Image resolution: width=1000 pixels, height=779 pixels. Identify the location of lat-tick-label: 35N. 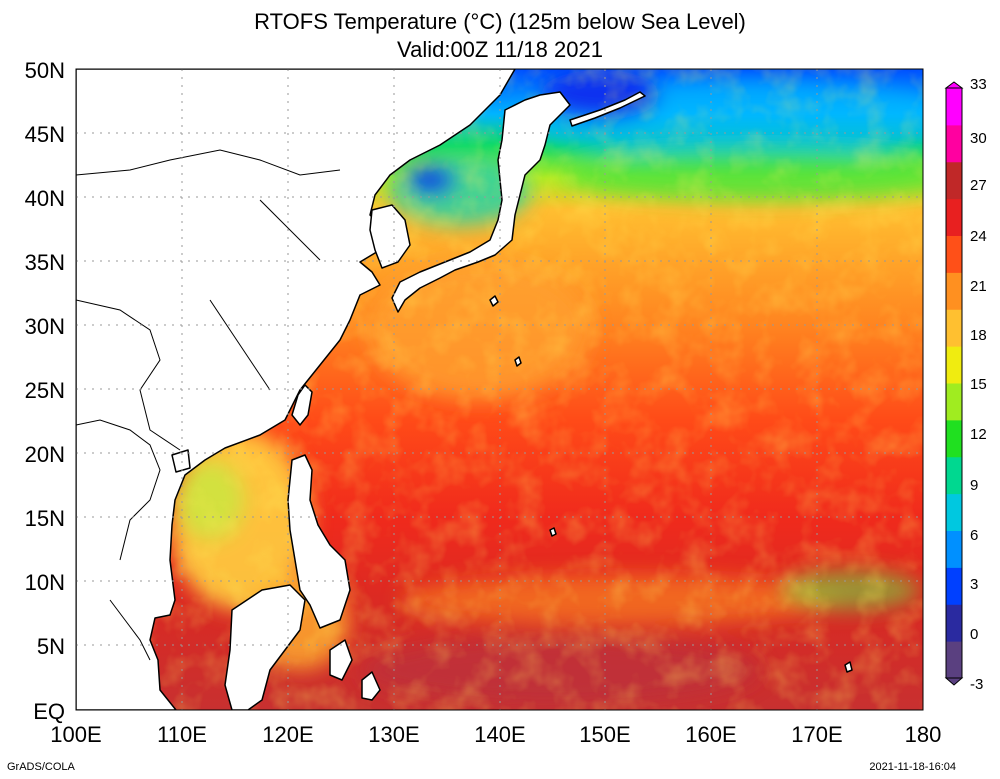
(45, 262).